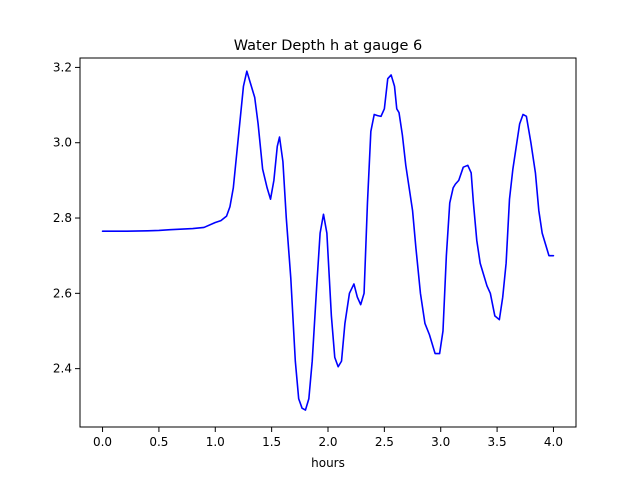  What do you see at coordinates (215, 442) in the screenshot?
I see `x-tick-label: 1.0` at bounding box center [215, 442].